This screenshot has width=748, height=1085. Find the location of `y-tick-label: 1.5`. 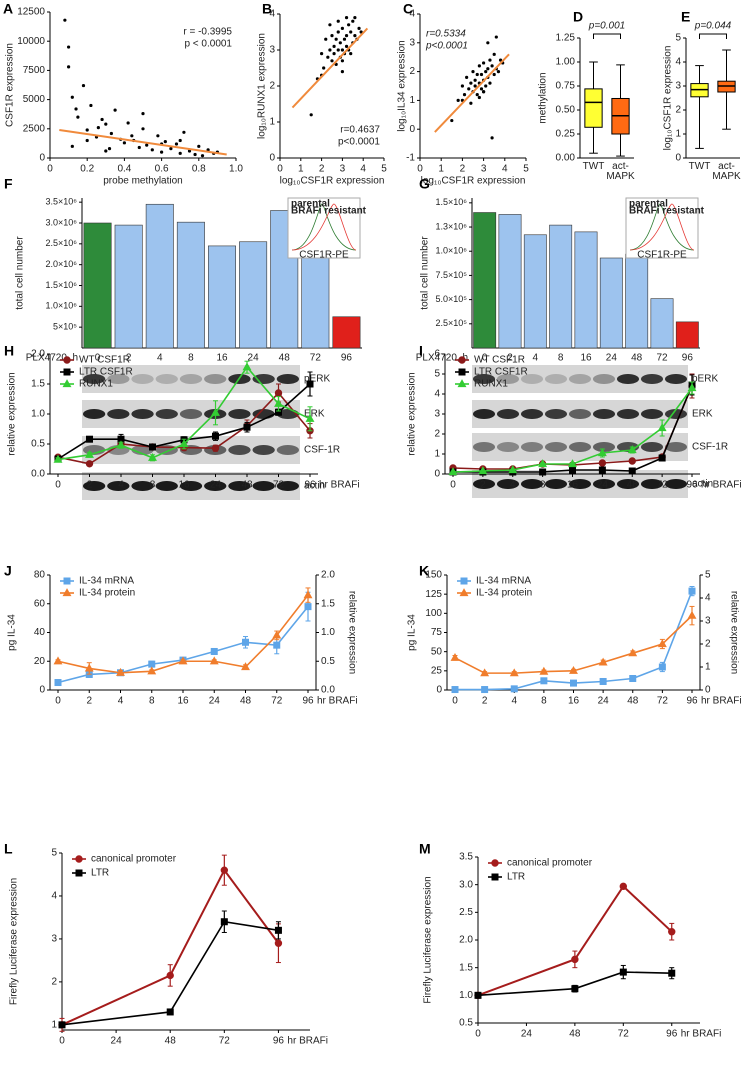

y-tick-label: 1.5 is located at coordinates (466, 967).